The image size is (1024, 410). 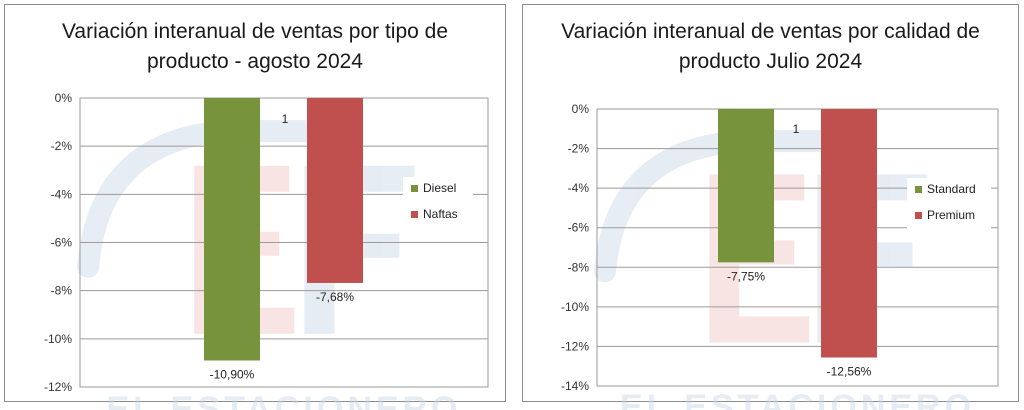 I want to click on bar-standard, so click(x=746, y=186).